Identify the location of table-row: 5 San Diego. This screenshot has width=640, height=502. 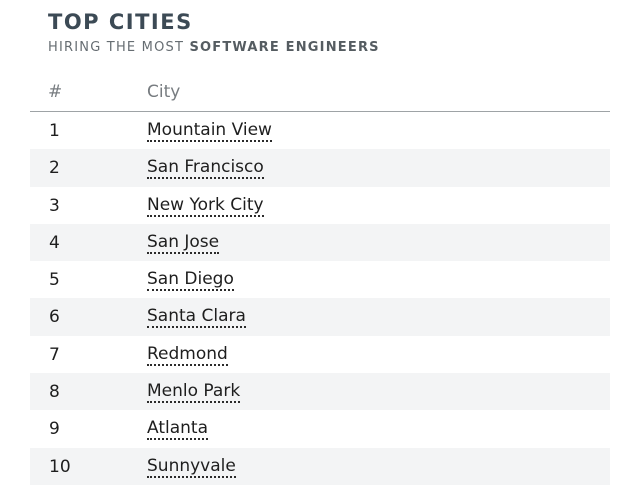
(320, 279).